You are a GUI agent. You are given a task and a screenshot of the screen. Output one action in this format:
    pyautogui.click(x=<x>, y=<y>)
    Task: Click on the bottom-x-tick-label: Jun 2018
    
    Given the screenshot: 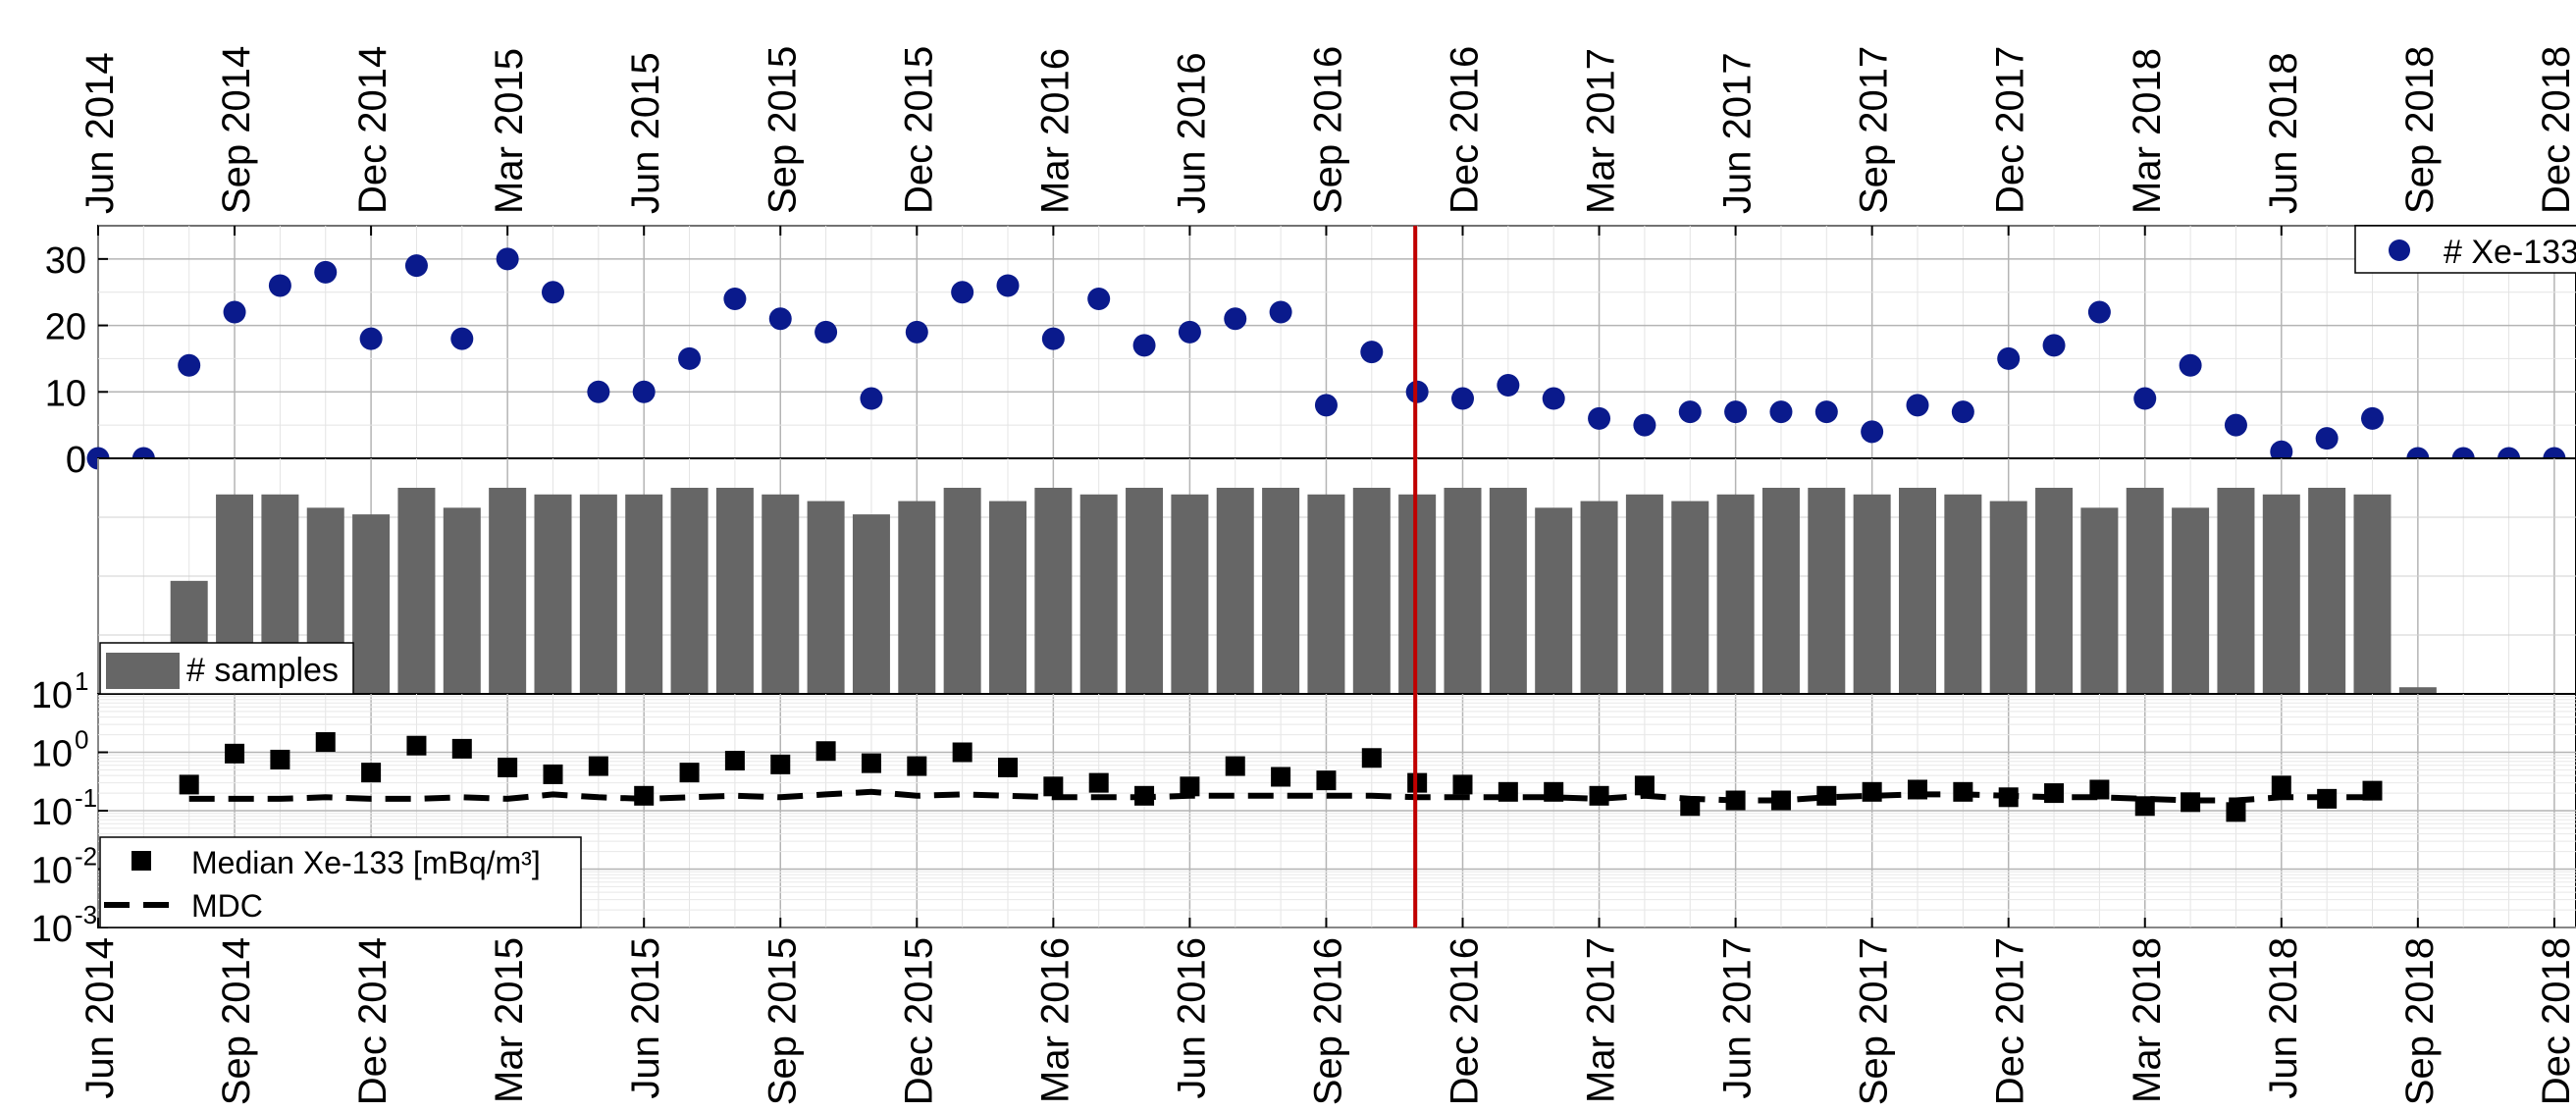 What is the action you would take?
    pyautogui.click(x=2283, y=1018)
    